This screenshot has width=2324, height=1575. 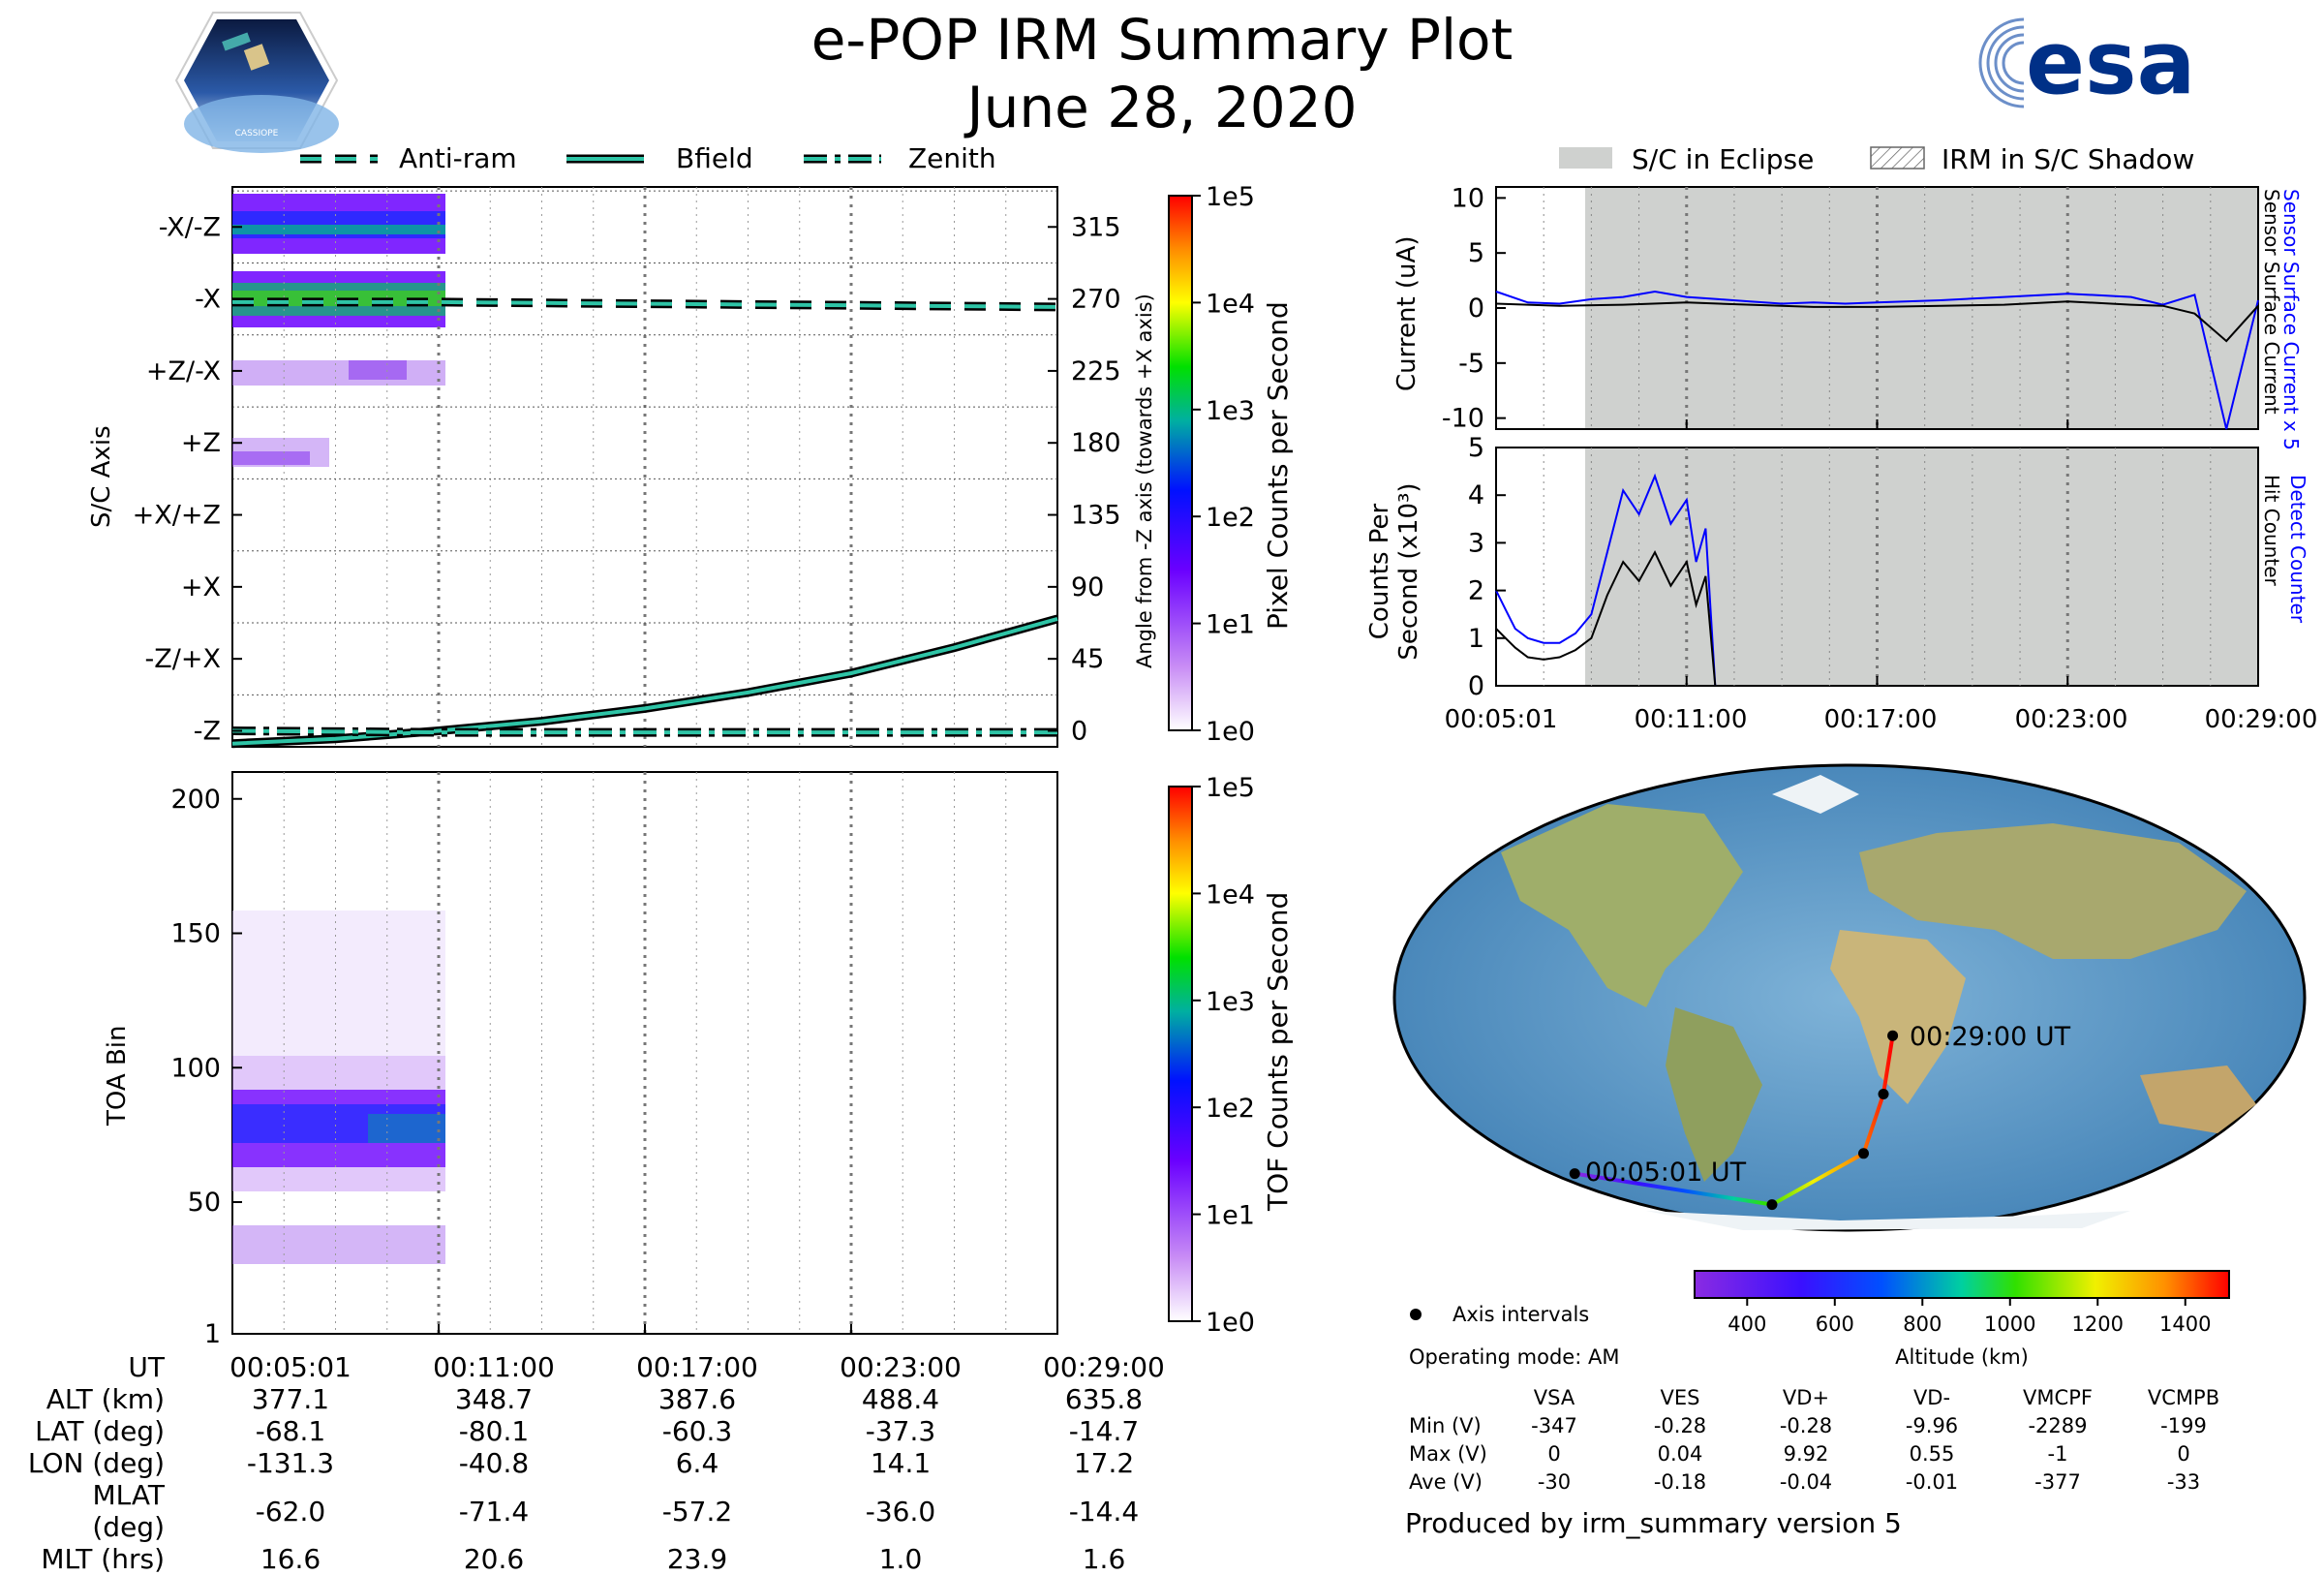 What do you see at coordinates (900, 1399) in the screenshot?
I see `ephemeris-value: 488.4` at bounding box center [900, 1399].